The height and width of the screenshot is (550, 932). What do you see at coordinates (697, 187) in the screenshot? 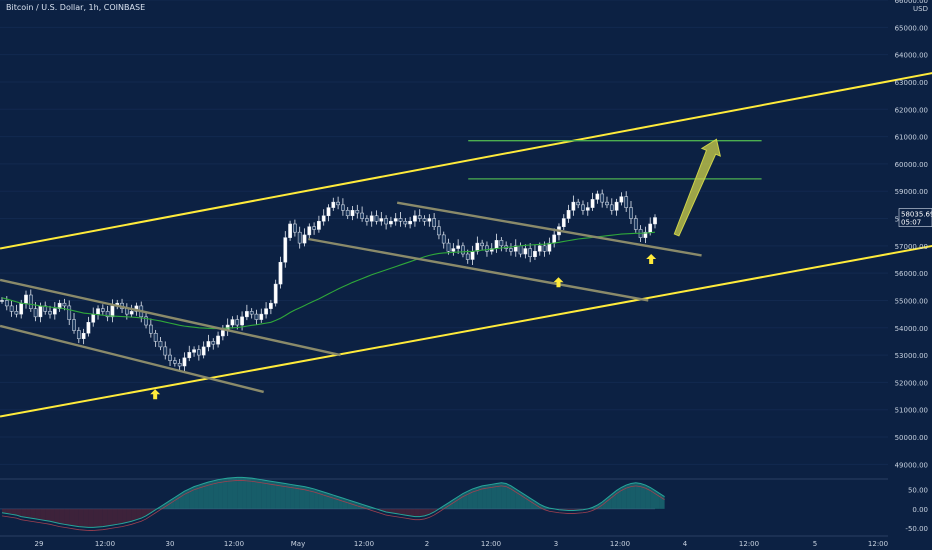
I see `target-arrow` at bounding box center [697, 187].